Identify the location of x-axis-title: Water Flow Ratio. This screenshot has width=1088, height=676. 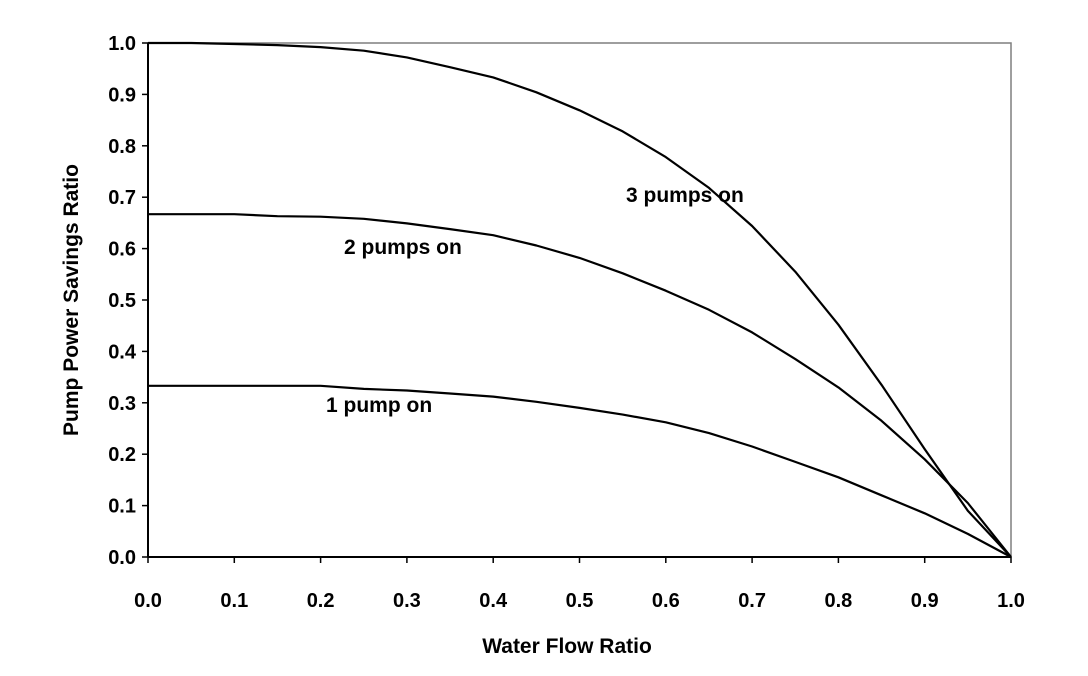
(567, 646).